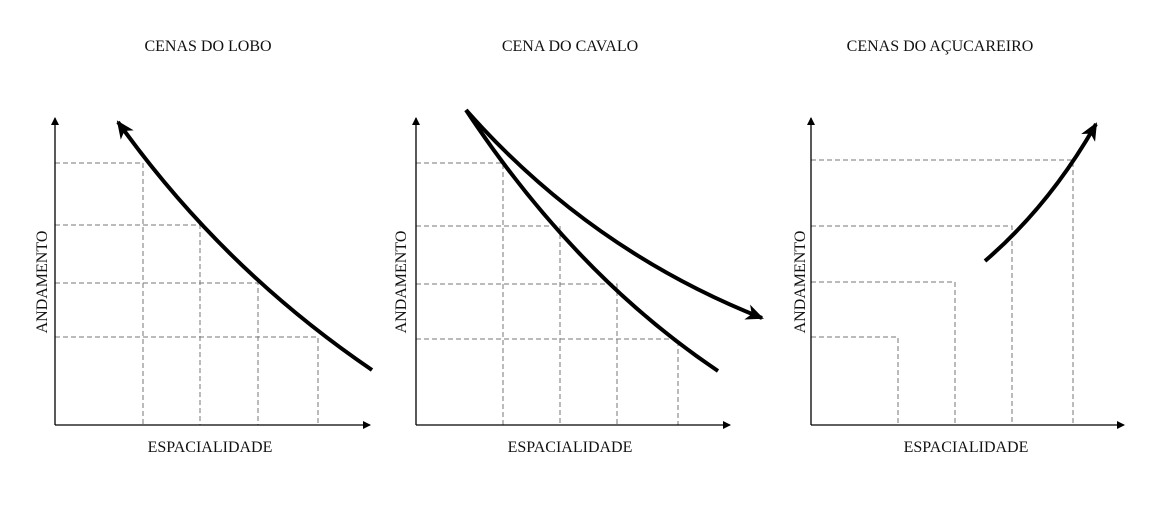 The image size is (1157, 514). Describe the element at coordinates (940, 46) in the screenshot. I see `panel-title: CENAS DO AÇUCAREIRO` at that location.